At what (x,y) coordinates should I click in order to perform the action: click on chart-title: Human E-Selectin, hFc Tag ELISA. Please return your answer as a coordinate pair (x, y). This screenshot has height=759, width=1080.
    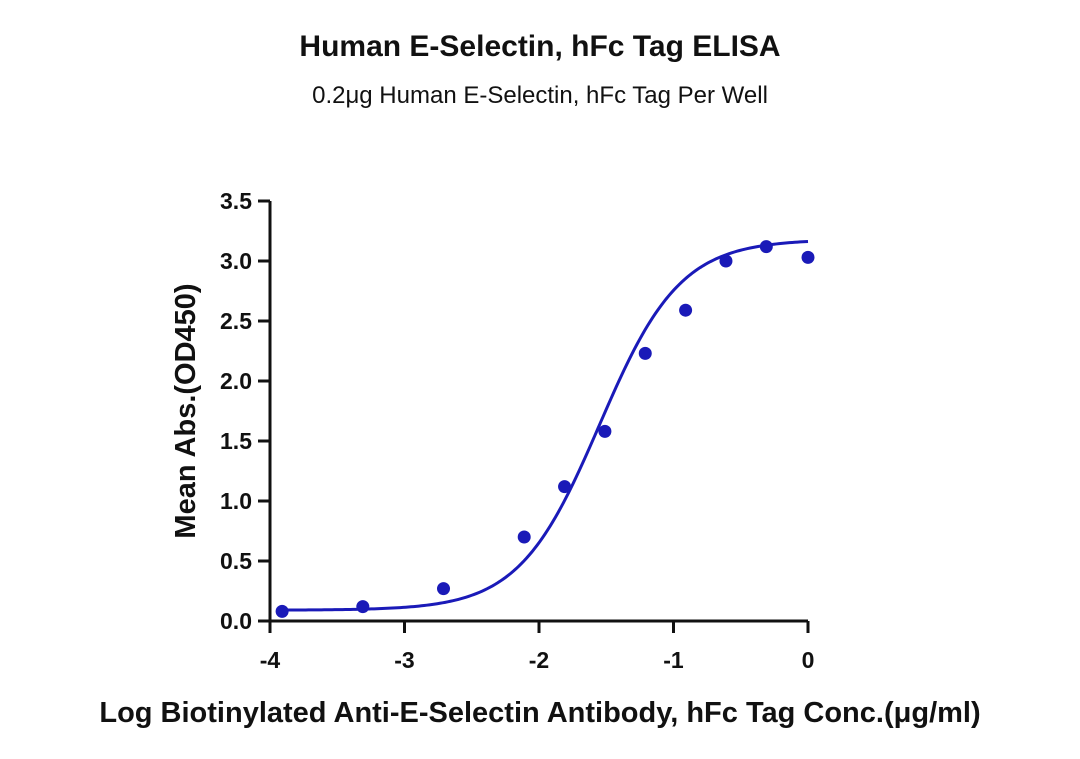
    Looking at the image, I should click on (540, 46).